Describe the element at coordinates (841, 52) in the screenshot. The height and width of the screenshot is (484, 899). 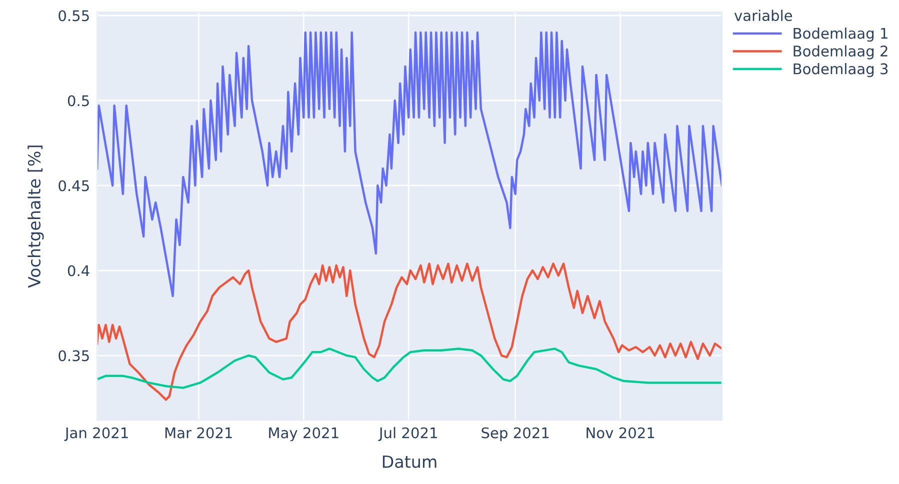
I see `legend-label: Bodemlaag 2` at that location.